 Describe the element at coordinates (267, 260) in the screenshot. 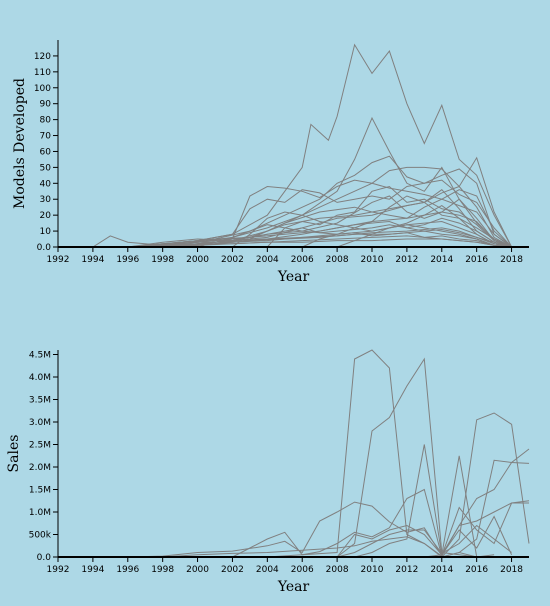

I see `models-x-tick-label: 2004` at that location.